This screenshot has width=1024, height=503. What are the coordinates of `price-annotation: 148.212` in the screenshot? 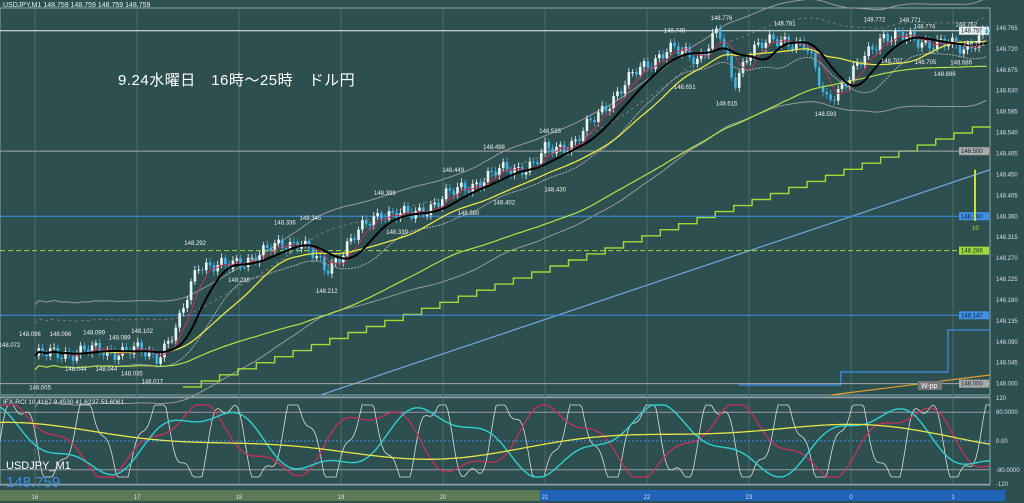 It's located at (327, 292).